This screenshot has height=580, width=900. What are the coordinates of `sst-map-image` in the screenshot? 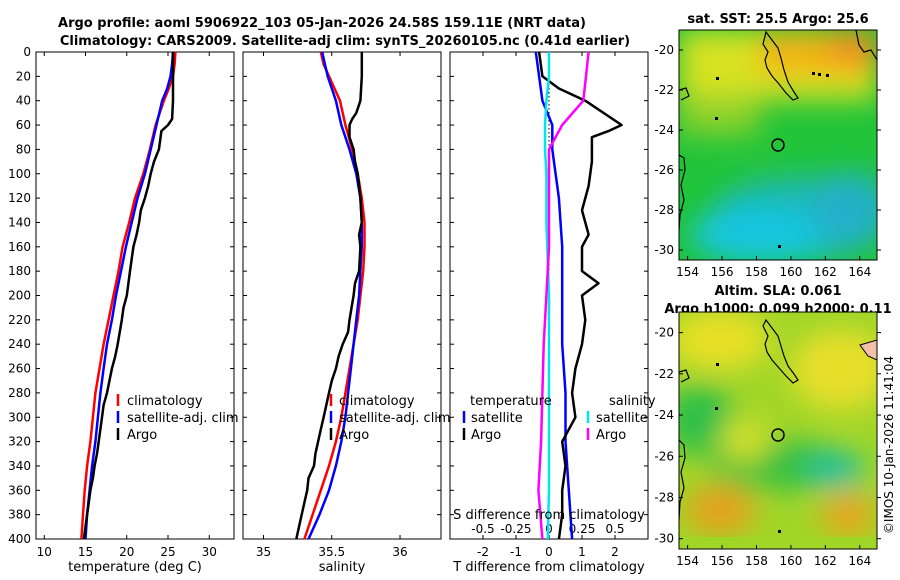 It's located at (778, 145).